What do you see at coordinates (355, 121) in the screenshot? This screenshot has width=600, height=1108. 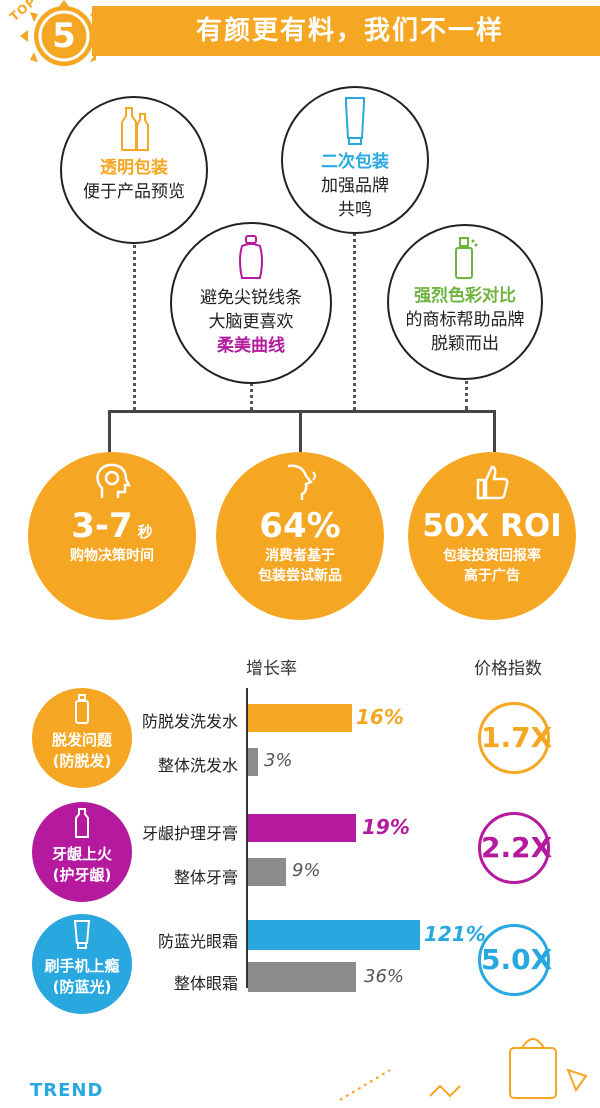 I see `tube-icon` at bounding box center [355, 121].